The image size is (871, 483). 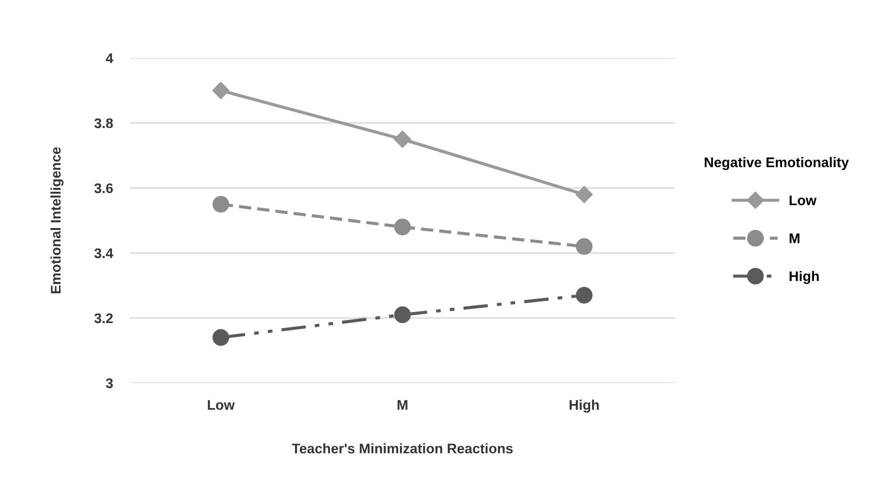 I want to click on x-axis-title: Teacher's Minimization Reactions, so click(x=402, y=448).